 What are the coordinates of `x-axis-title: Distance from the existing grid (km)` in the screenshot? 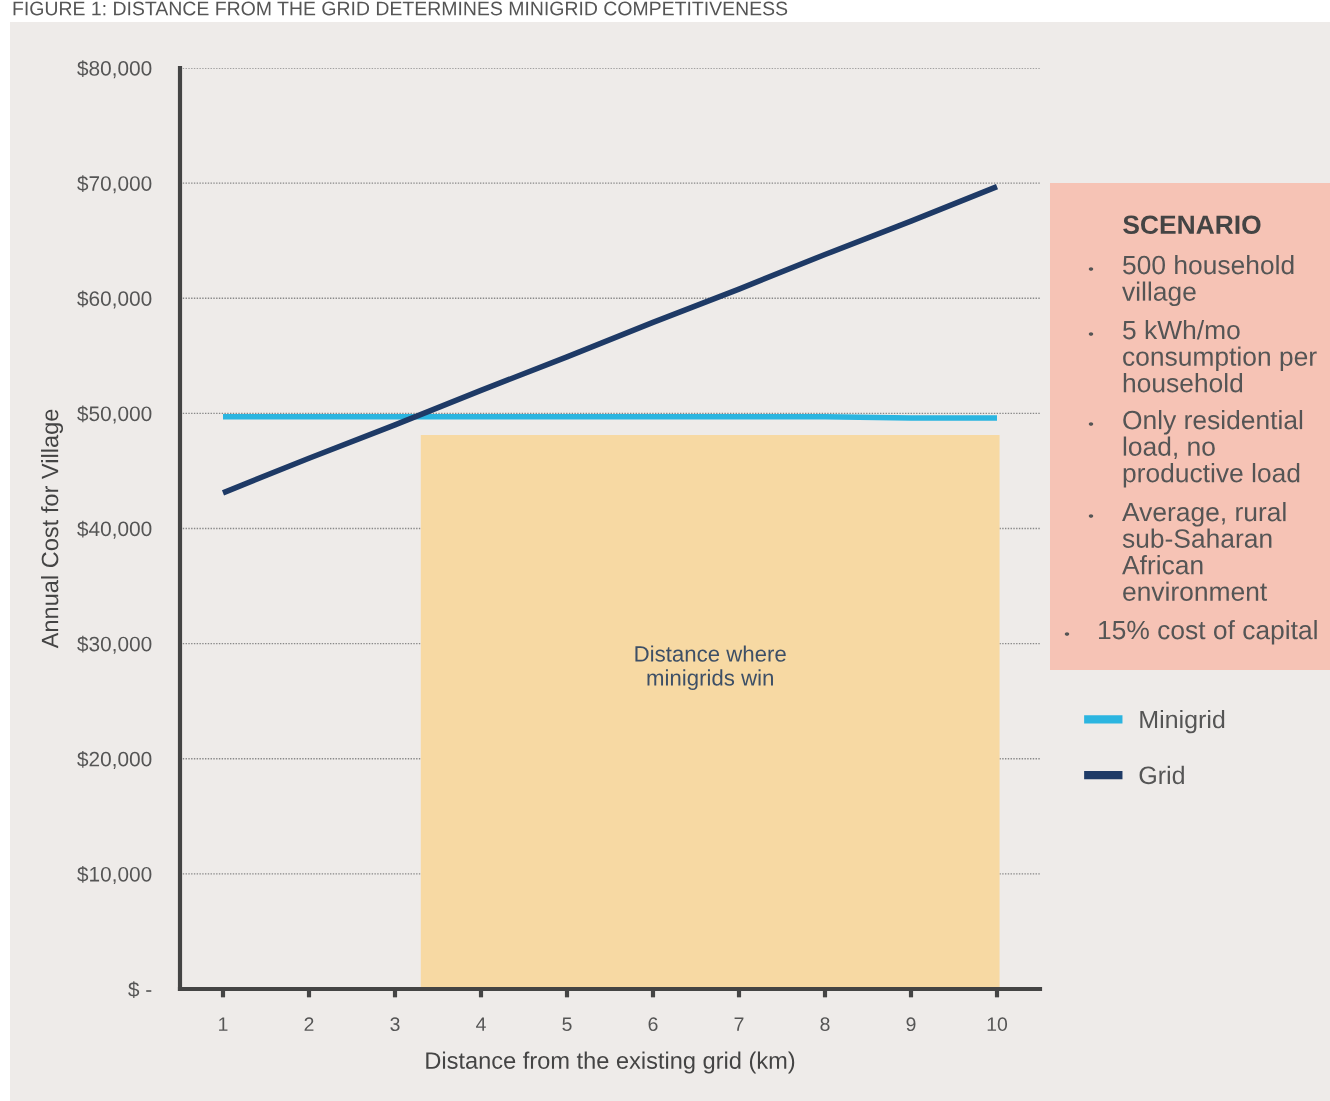 It's located at (610, 1062).